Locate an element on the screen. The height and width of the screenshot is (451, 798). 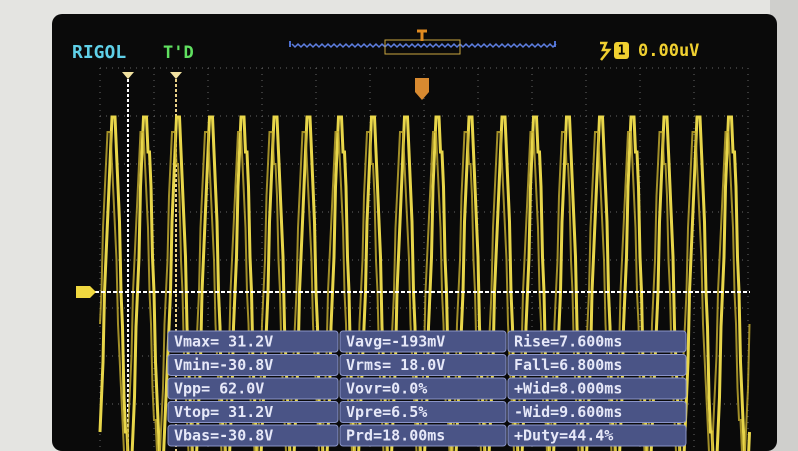
measurement-text: +Wid=8.000ms is located at coordinates (568, 389).